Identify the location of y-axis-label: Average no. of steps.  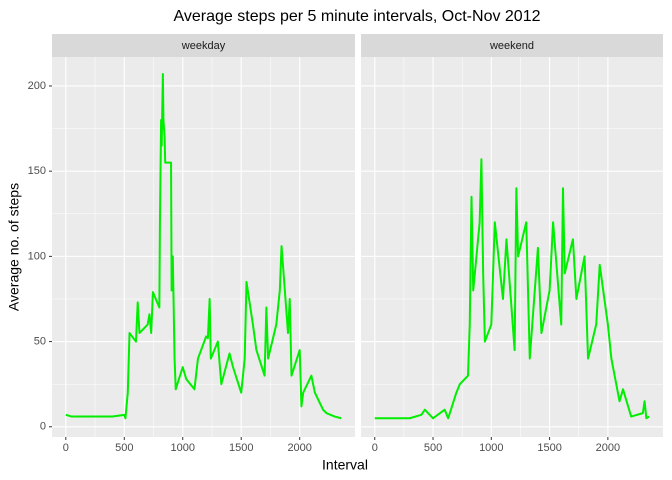
(14, 247).